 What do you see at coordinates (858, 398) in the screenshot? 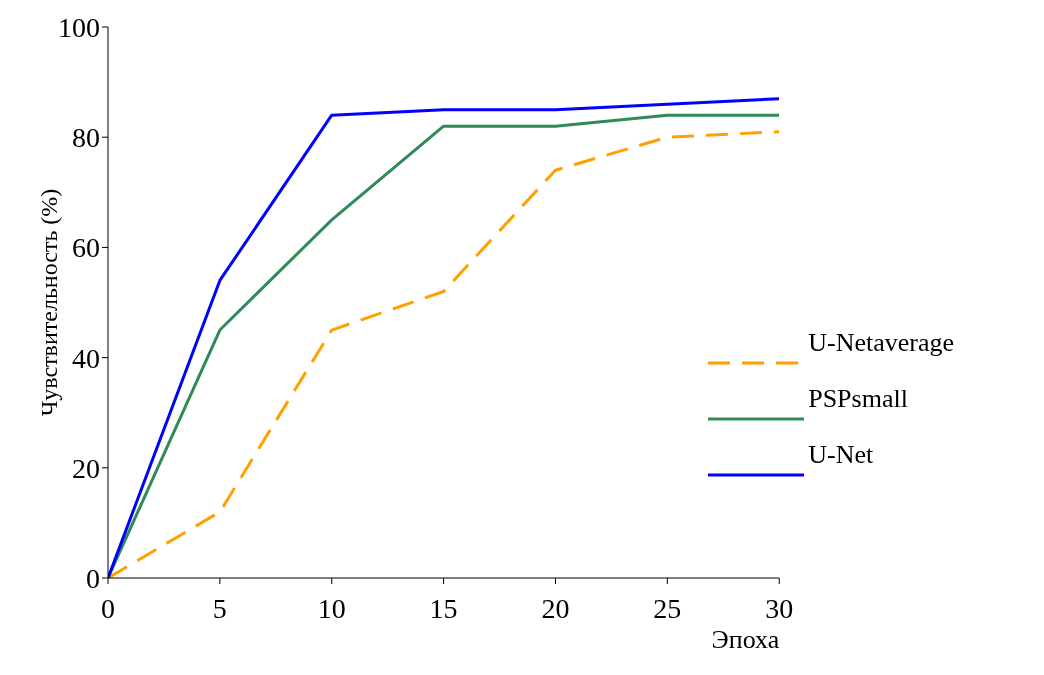
I see `text: PSPsmall` at bounding box center [858, 398].